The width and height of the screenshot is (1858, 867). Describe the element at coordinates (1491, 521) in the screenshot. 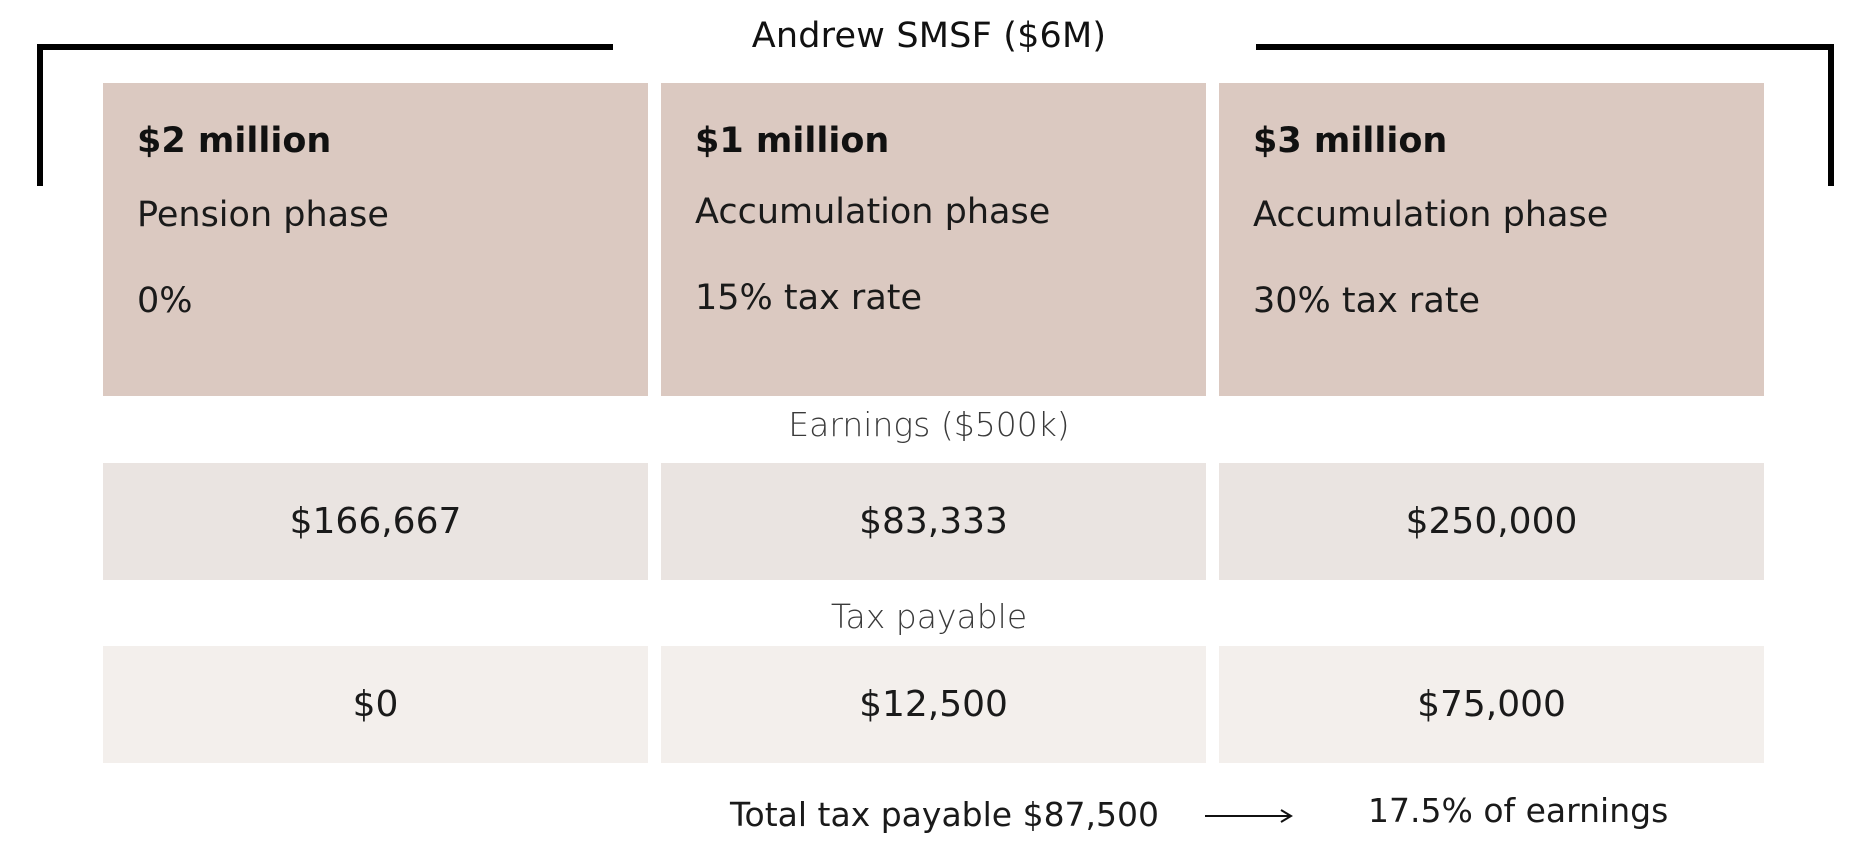

I see `earnings-cell-accumulation-30: $250,000` at that location.